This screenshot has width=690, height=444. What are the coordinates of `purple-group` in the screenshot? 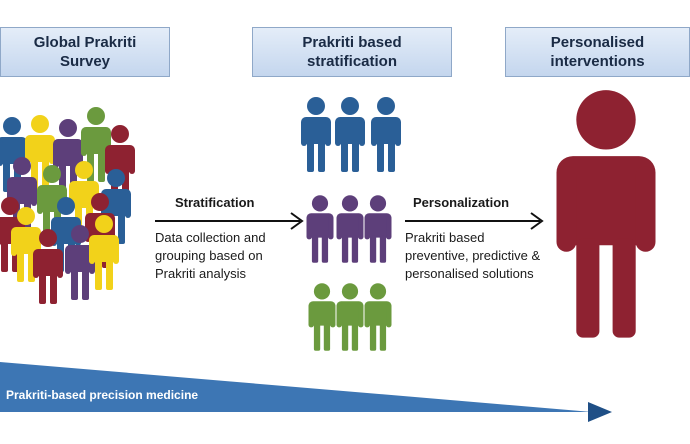 It's located at (349, 229).